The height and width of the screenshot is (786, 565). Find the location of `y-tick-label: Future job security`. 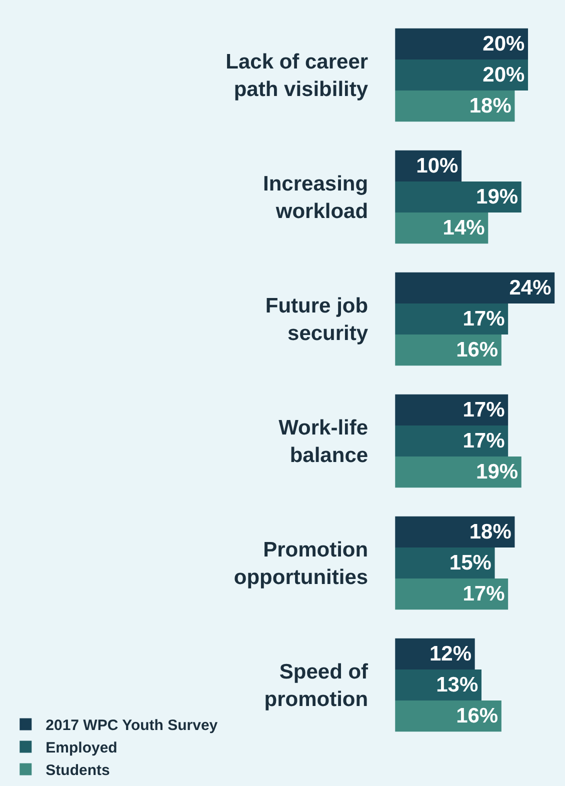

y-tick-label: Future job security is located at coordinates (316, 319).